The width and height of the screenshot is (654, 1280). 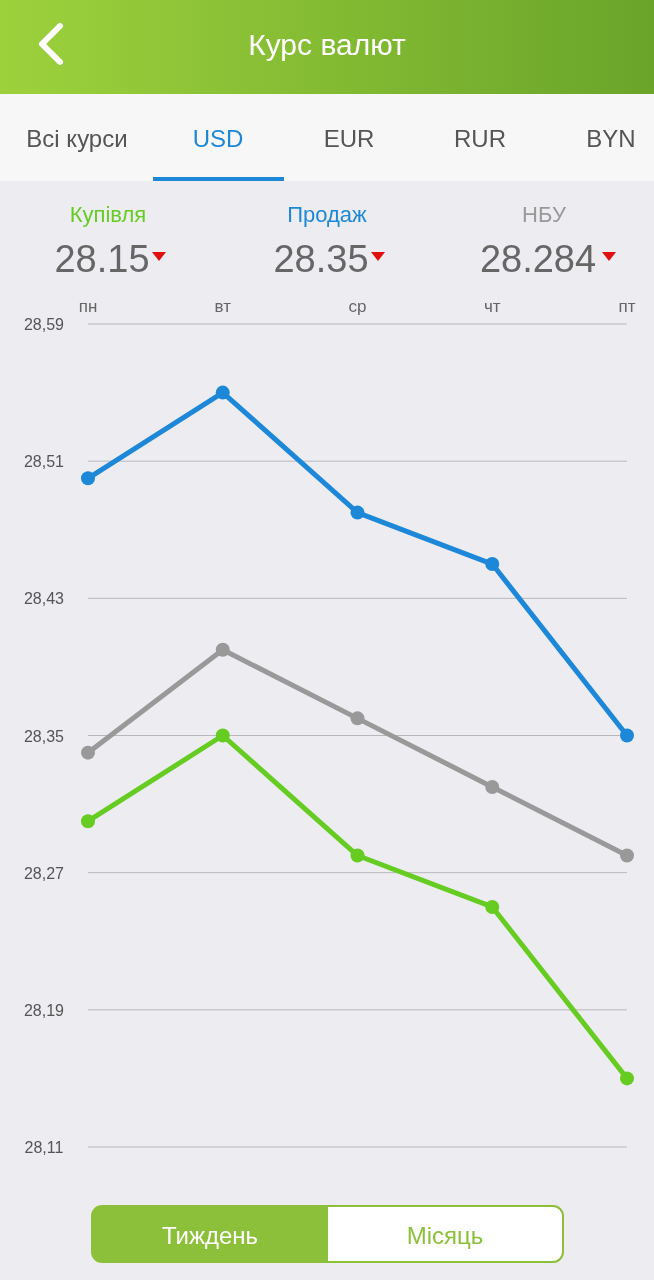 I want to click on text: RUR, so click(x=480, y=138).